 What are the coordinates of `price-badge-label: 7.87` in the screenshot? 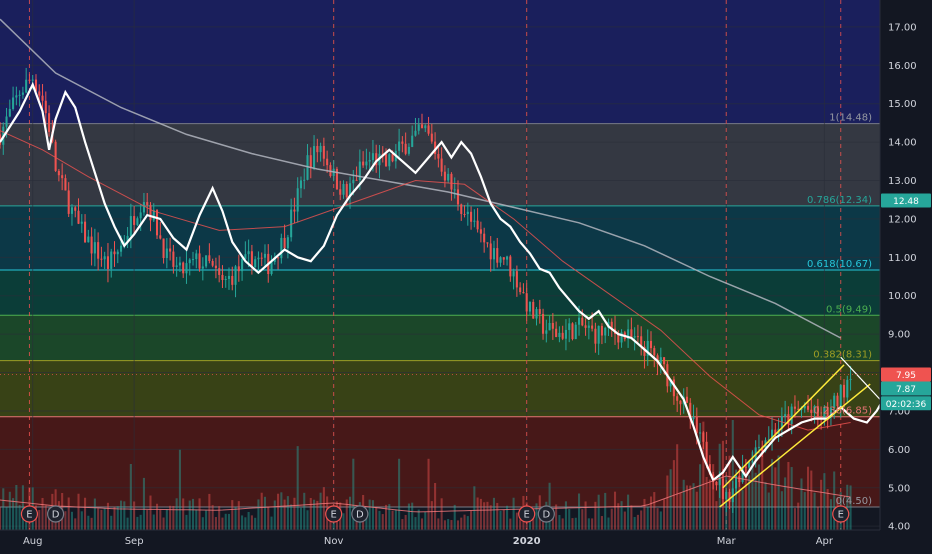 It's located at (906, 390).